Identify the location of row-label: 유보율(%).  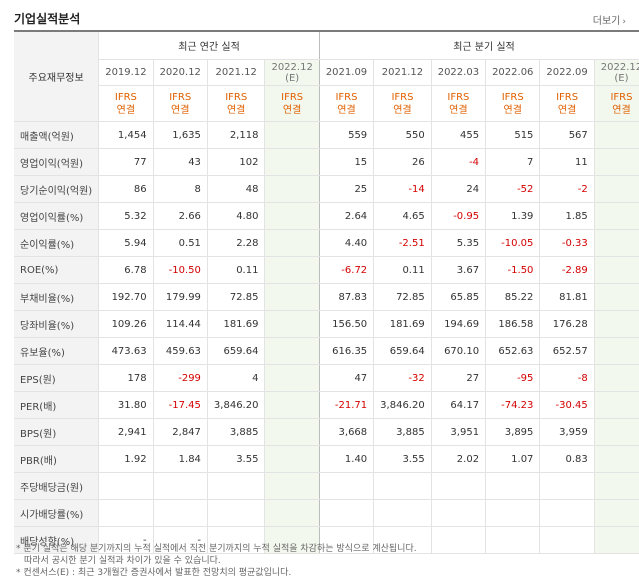
(56, 351).